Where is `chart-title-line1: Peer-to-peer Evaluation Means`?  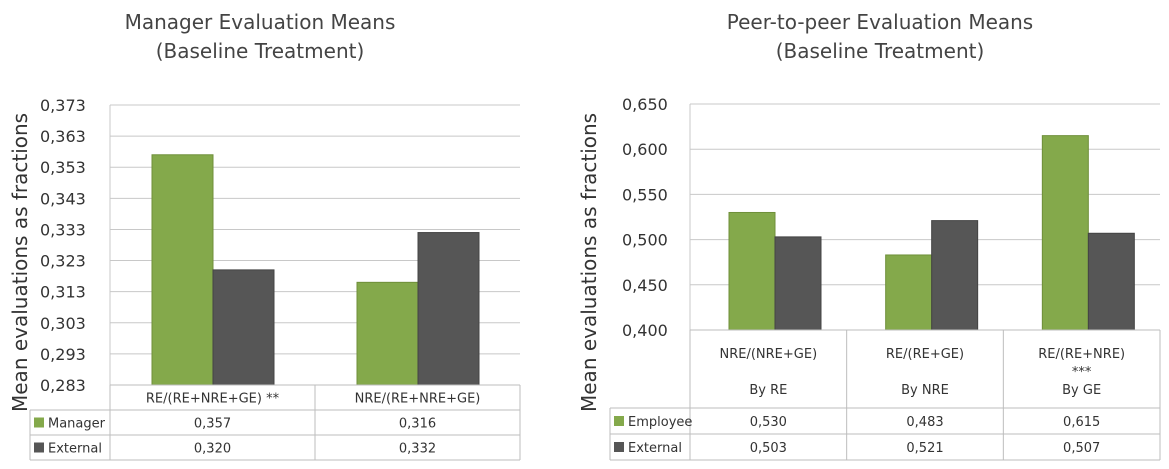 chart-title-line1: Peer-to-peer Evaluation Means is located at coordinates (880, 22).